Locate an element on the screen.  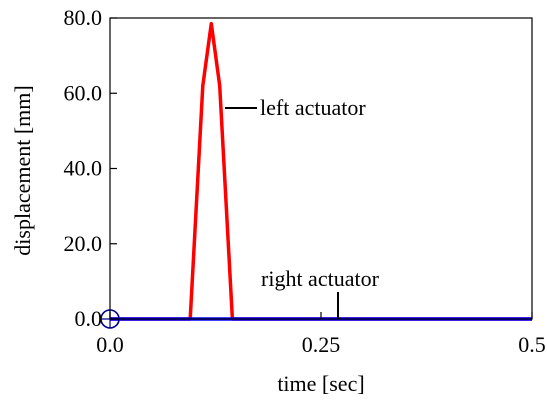
y-tick-label: 80.0 is located at coordinates (83, 17).